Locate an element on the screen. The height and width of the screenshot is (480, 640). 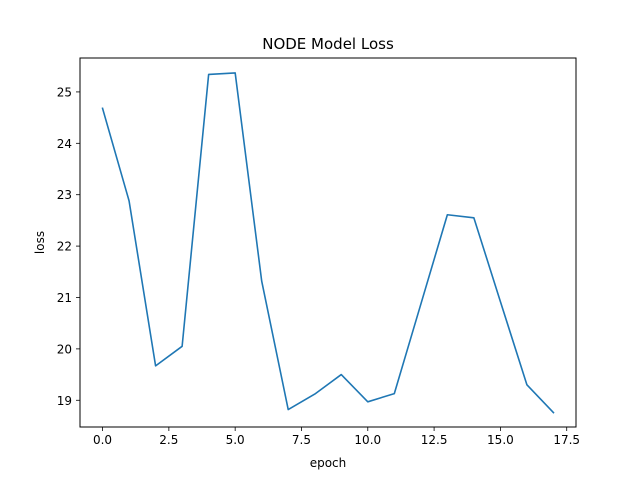
x-axis-label: epoch is located at coordinates (328, 463).